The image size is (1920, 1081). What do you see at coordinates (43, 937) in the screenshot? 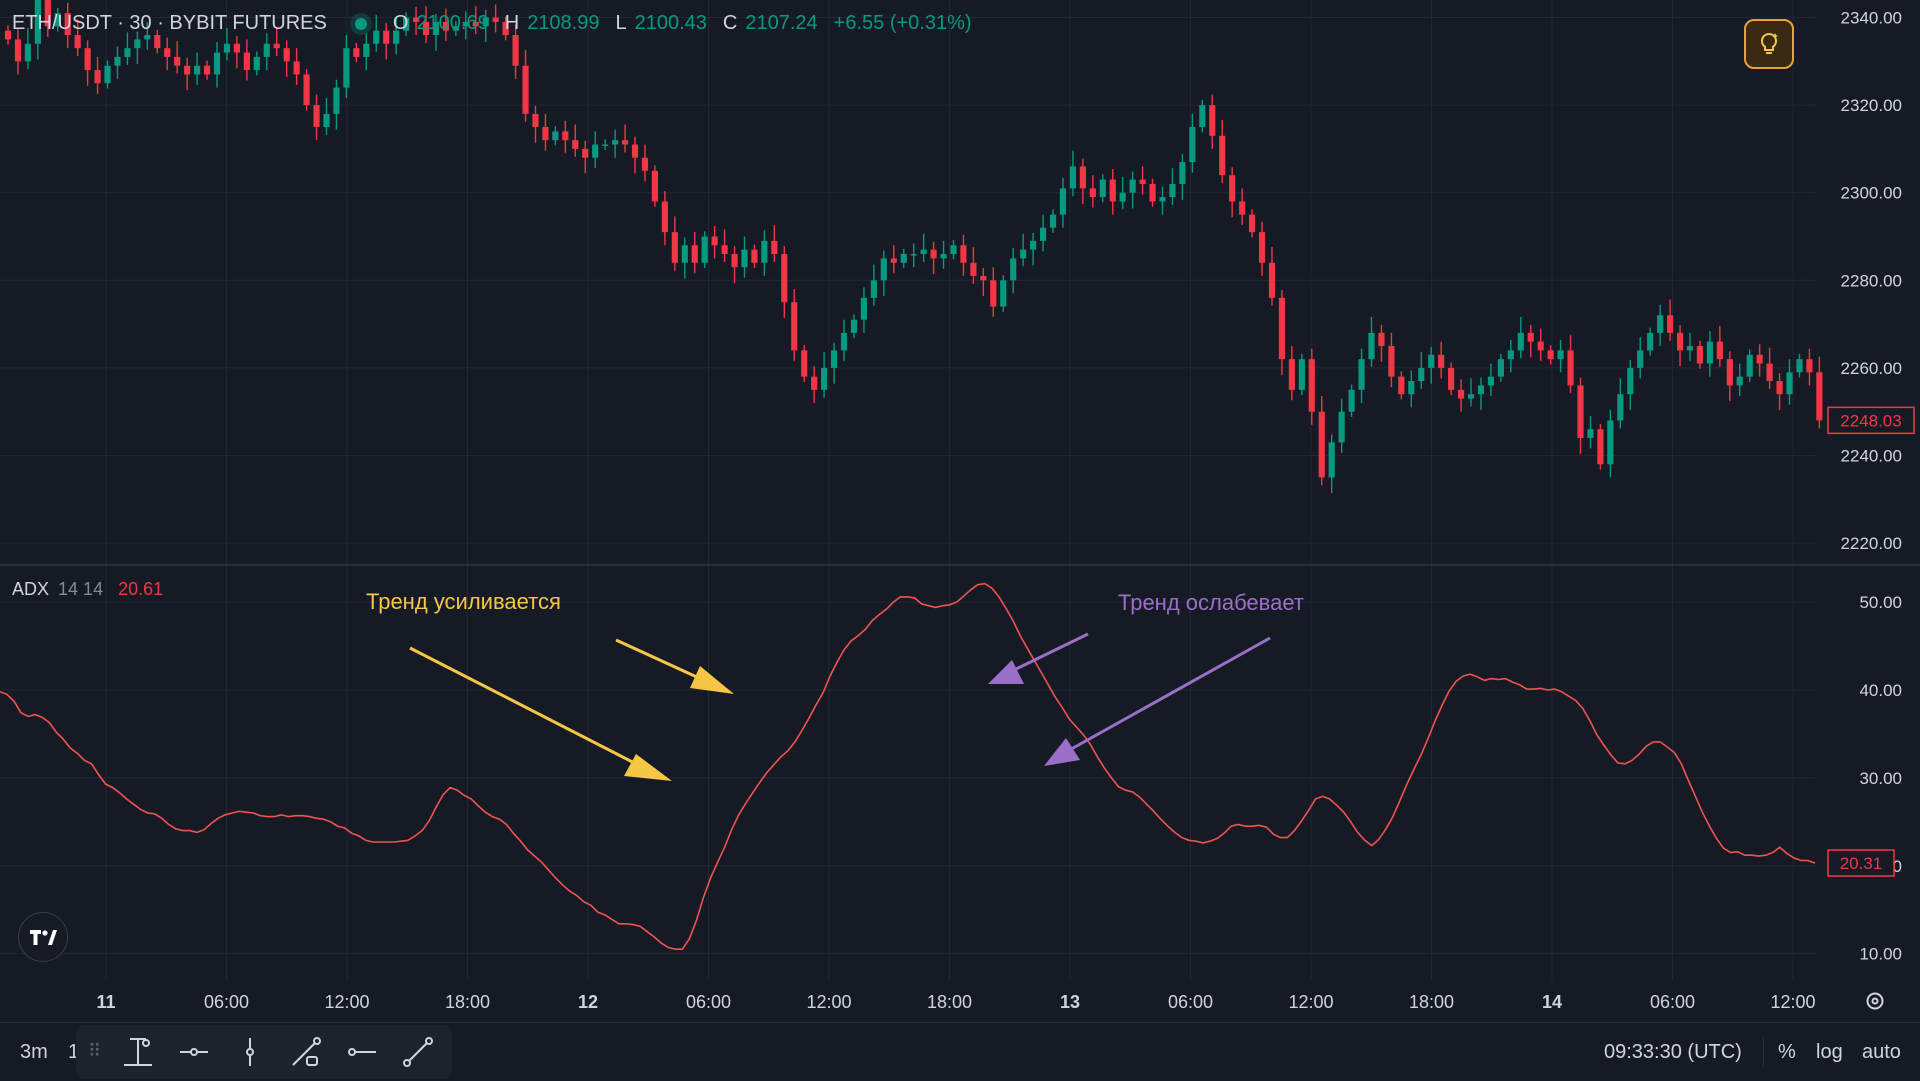
I see `tradingview-logo` at bounding box center [43, 937].